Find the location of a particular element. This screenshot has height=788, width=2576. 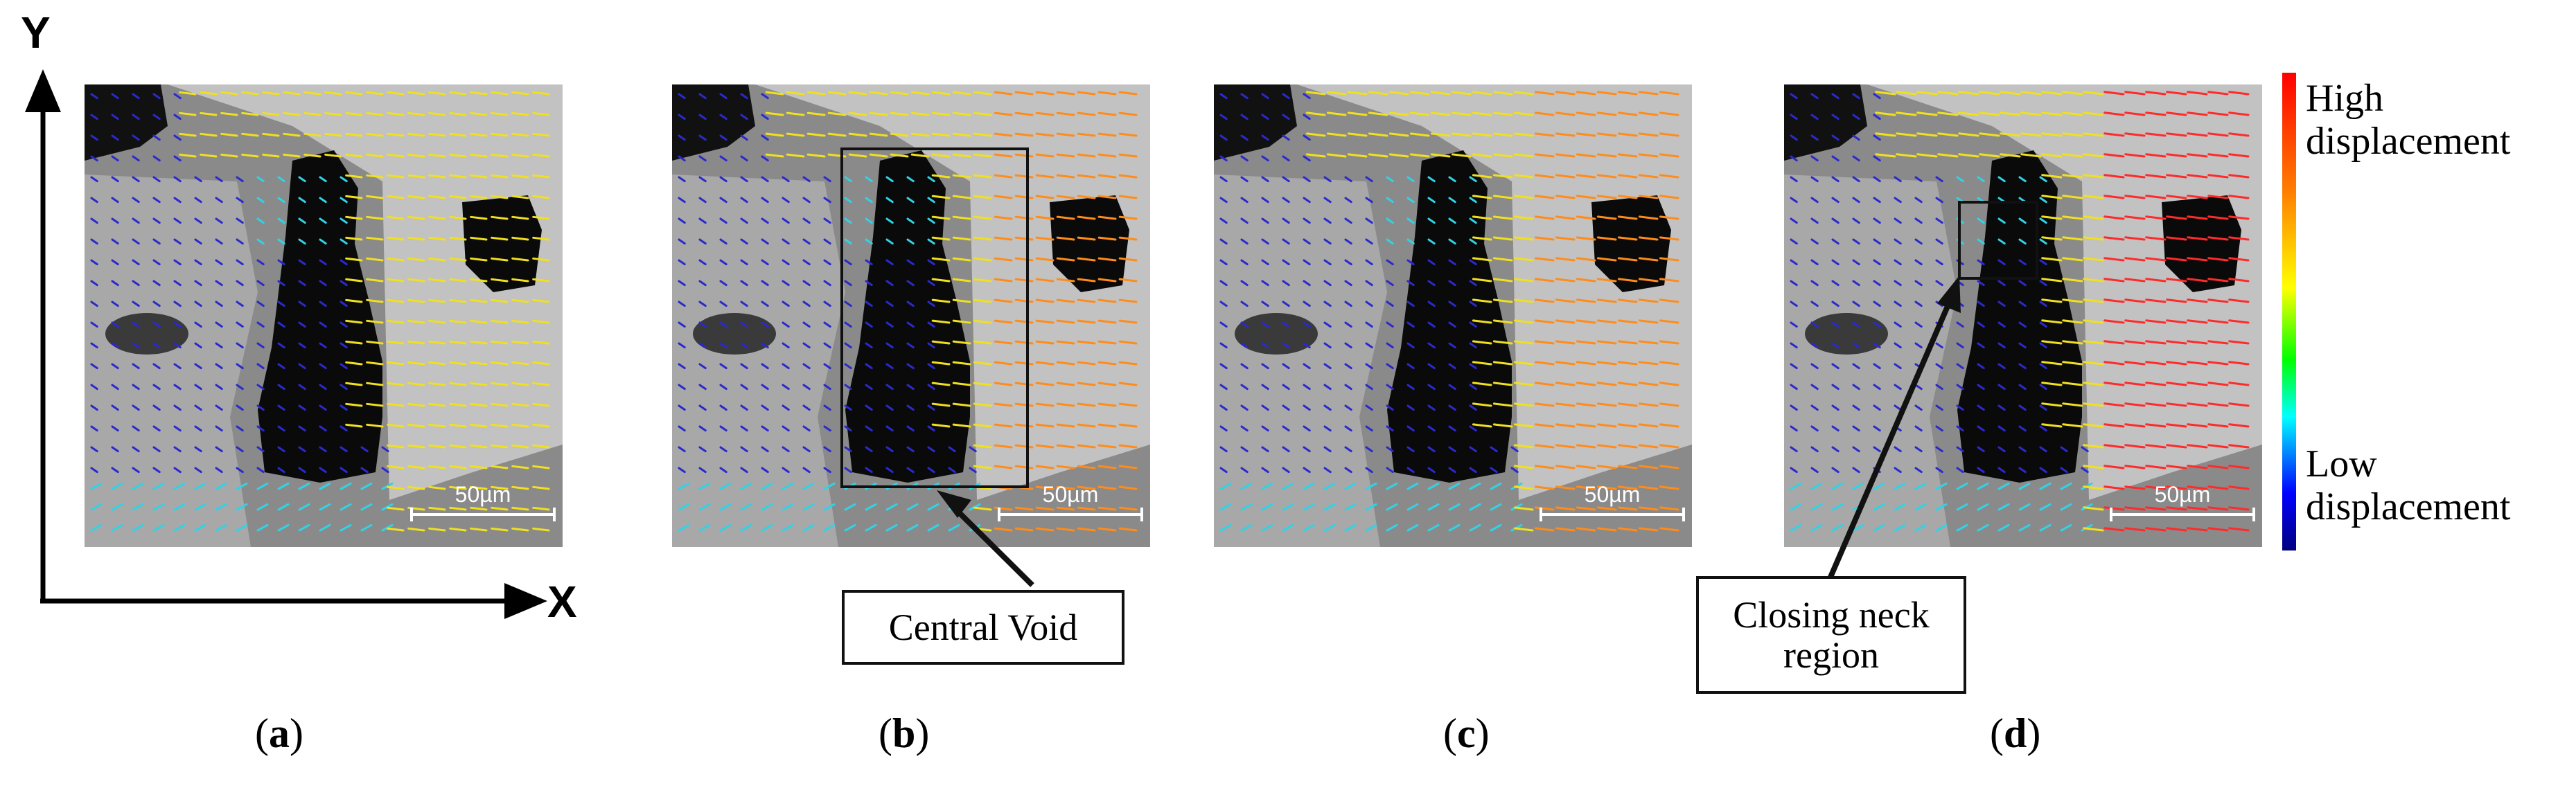

y-axis-arrowhead is located at coordinates (43, 90).